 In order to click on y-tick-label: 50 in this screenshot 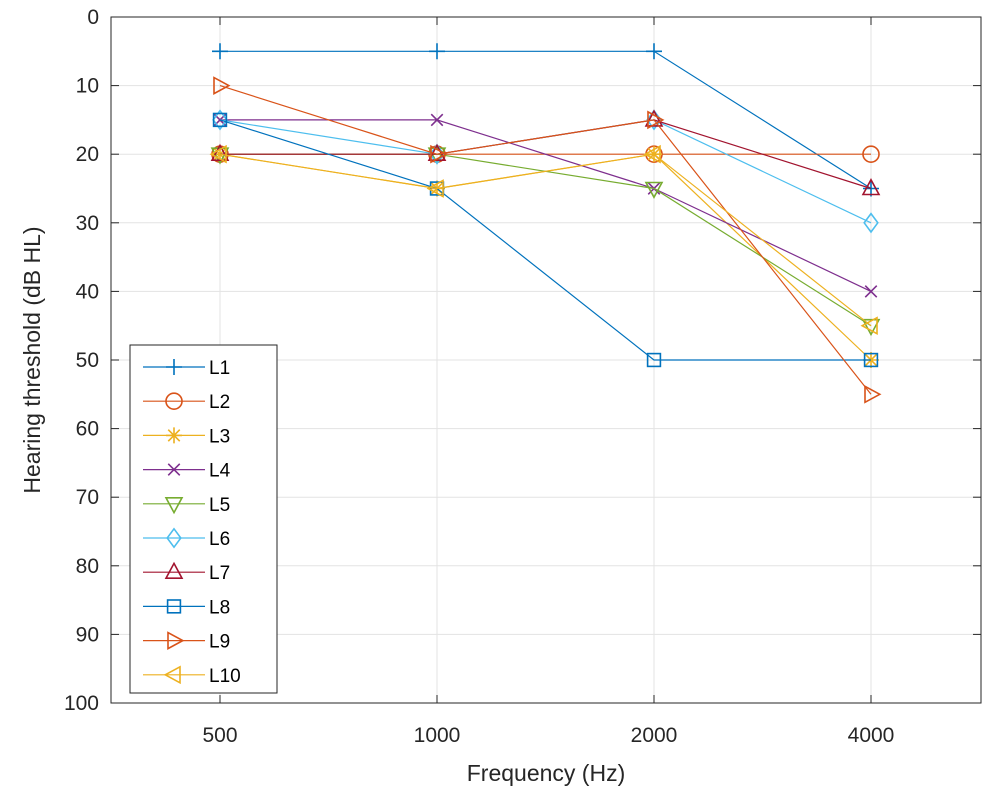, I will do `click(87, 360)`.